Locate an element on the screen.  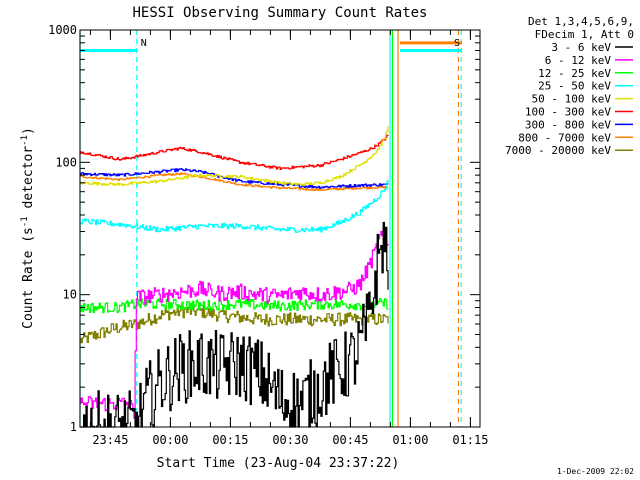
series-line-300-800-kev is located at coordinates (234, 178).